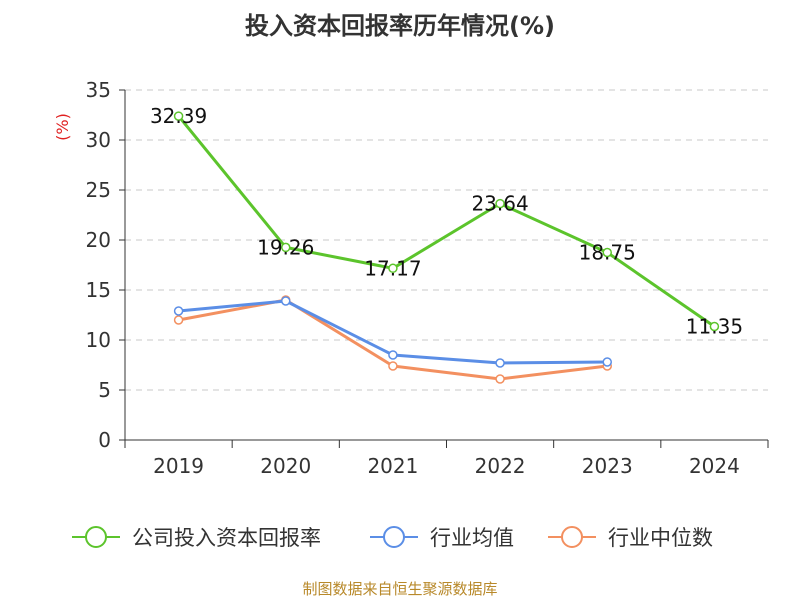  I want to click on x-tick-label: 2019, so click(178, 466).